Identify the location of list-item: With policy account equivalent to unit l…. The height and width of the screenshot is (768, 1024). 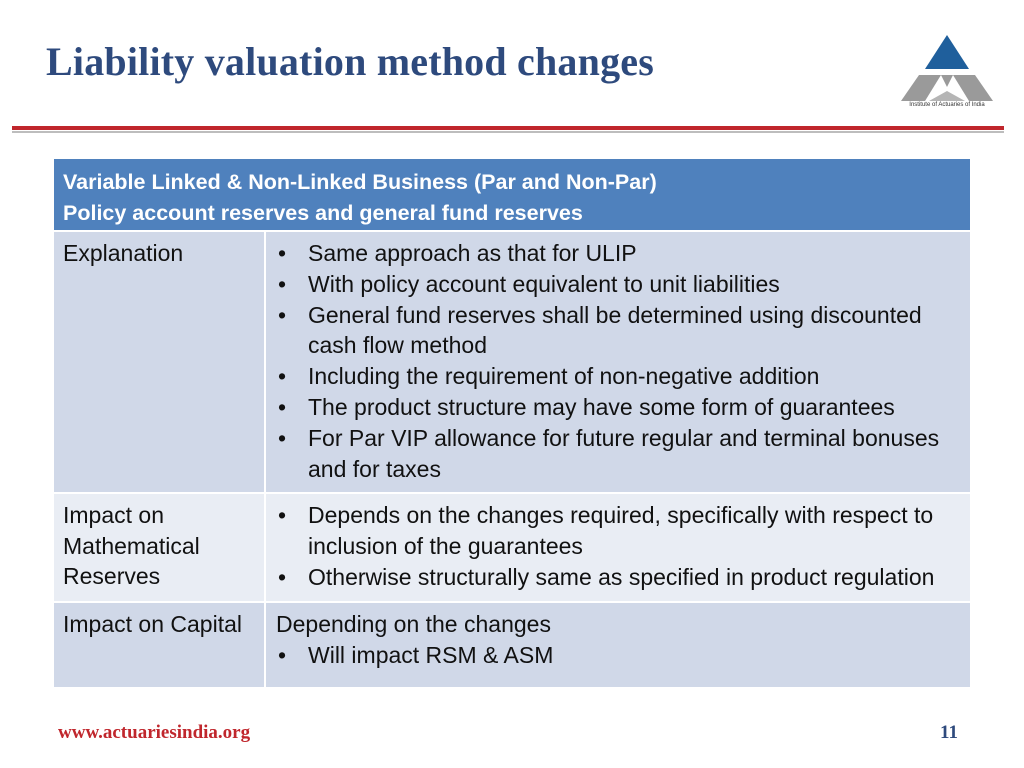
(620, 284).